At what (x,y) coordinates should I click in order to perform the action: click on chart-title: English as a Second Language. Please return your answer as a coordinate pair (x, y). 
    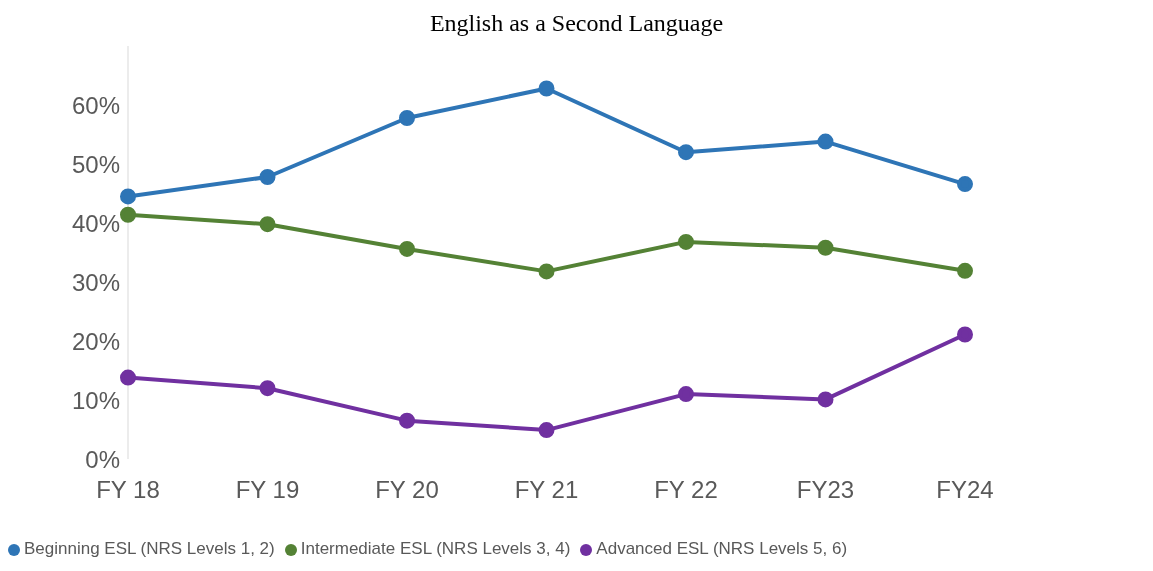
    Looking at the image, I should click on (576, 23).